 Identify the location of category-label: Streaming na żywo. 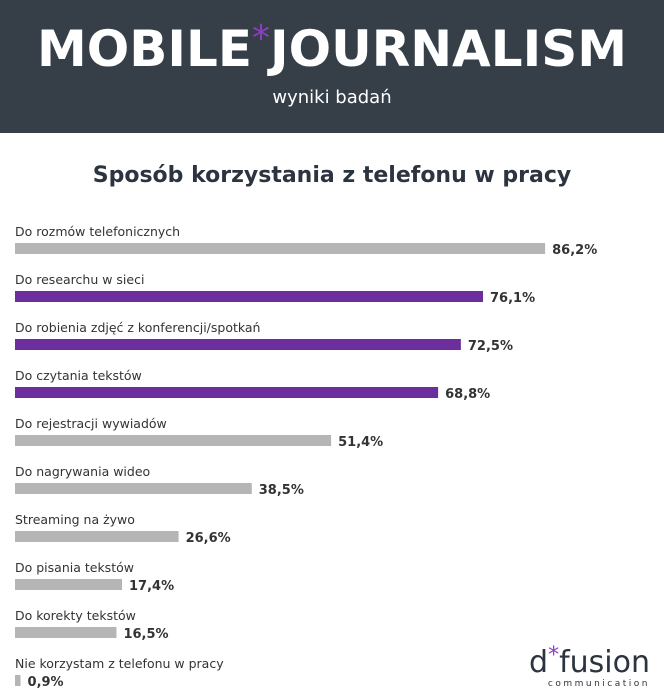
(75, 519).